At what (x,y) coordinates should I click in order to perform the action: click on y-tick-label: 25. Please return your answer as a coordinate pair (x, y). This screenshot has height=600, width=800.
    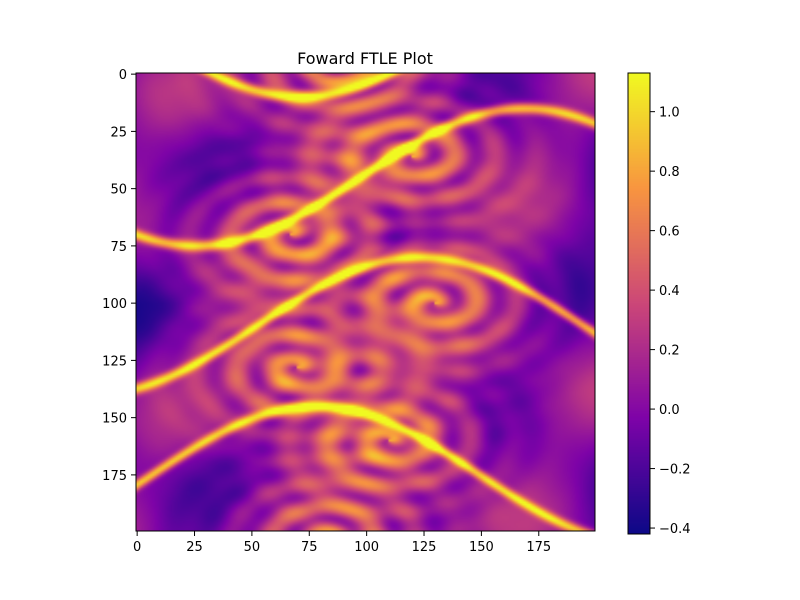
    Looking at the image, I should click on (118, 132).